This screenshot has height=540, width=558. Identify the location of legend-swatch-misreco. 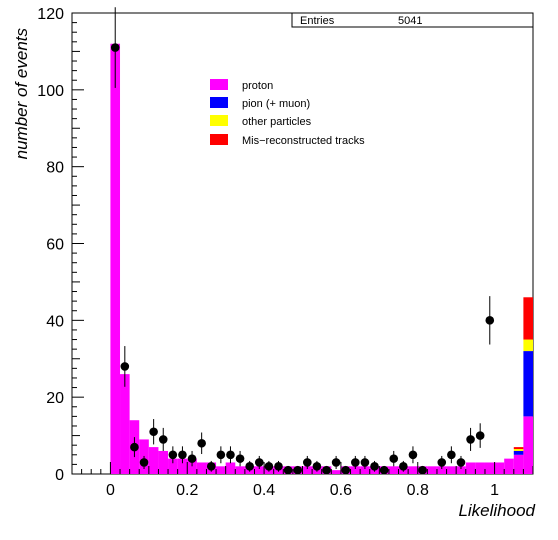
(219, 139).